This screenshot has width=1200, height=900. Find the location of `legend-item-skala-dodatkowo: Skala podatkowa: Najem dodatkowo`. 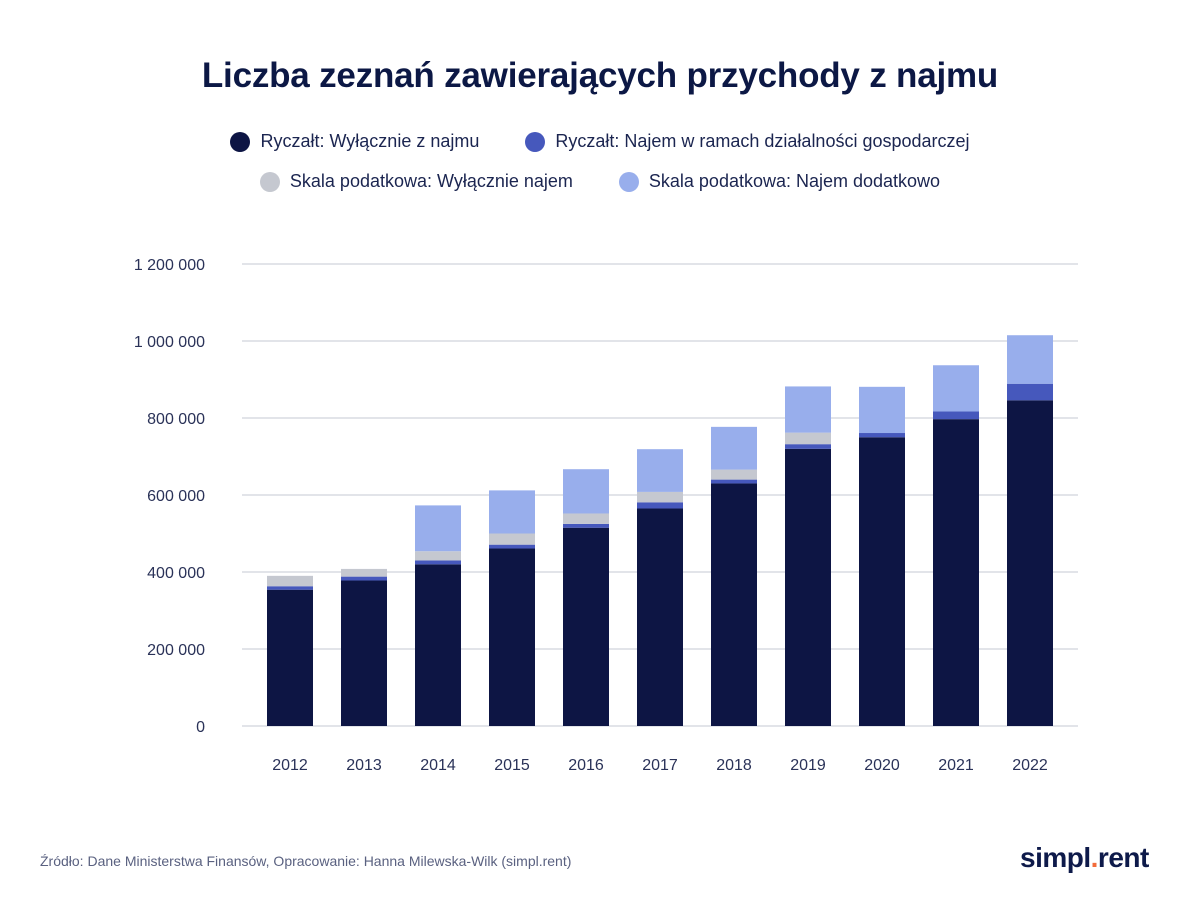

legend-item-skala-dodatkowo: Skala podatkowa: Najem dodatkowo is located at coordinates (779, 181).